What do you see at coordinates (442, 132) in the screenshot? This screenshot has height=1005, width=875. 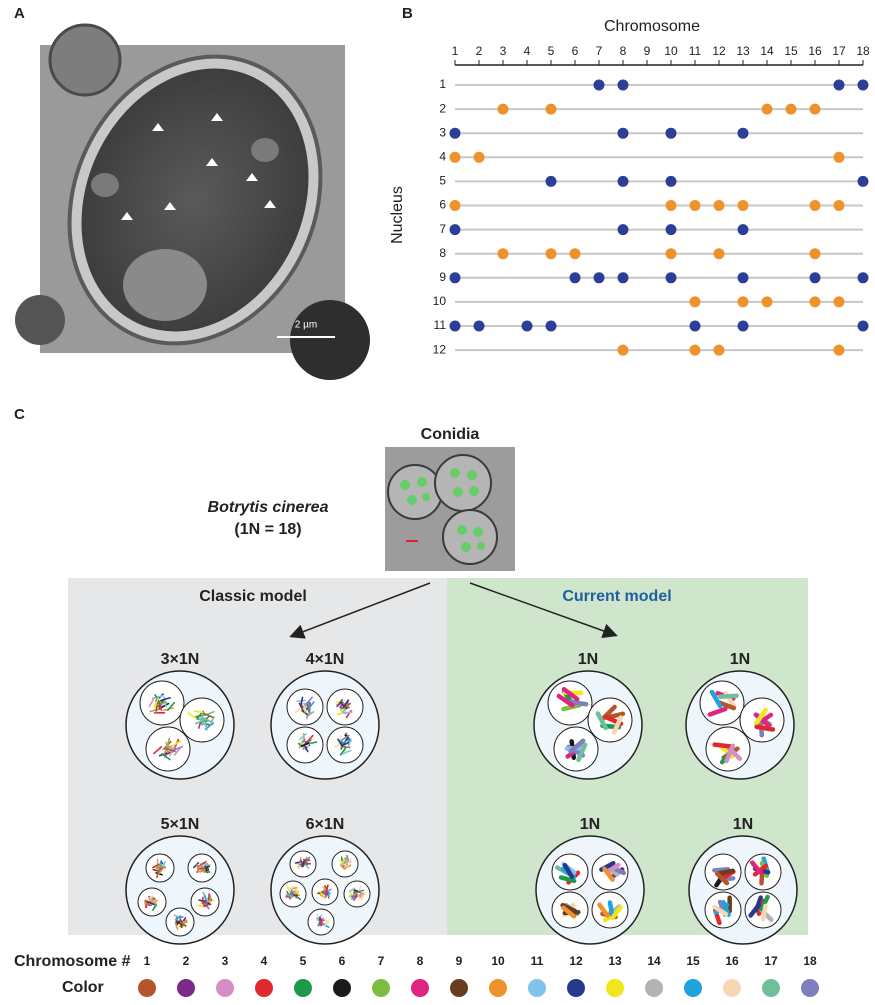 I see `y-tick-label: 3` at bounding box center [442, 132].